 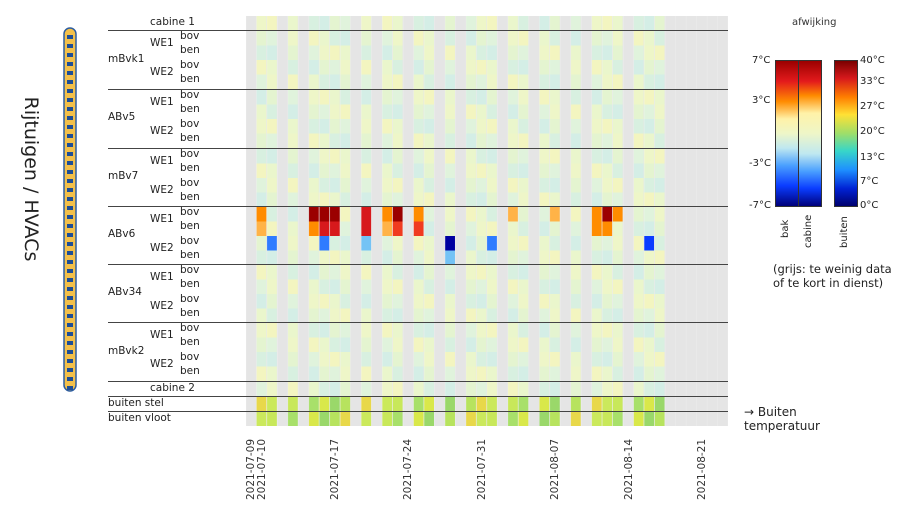 I want to click on dev-tick: -3°C, so click(x=760, y=163).